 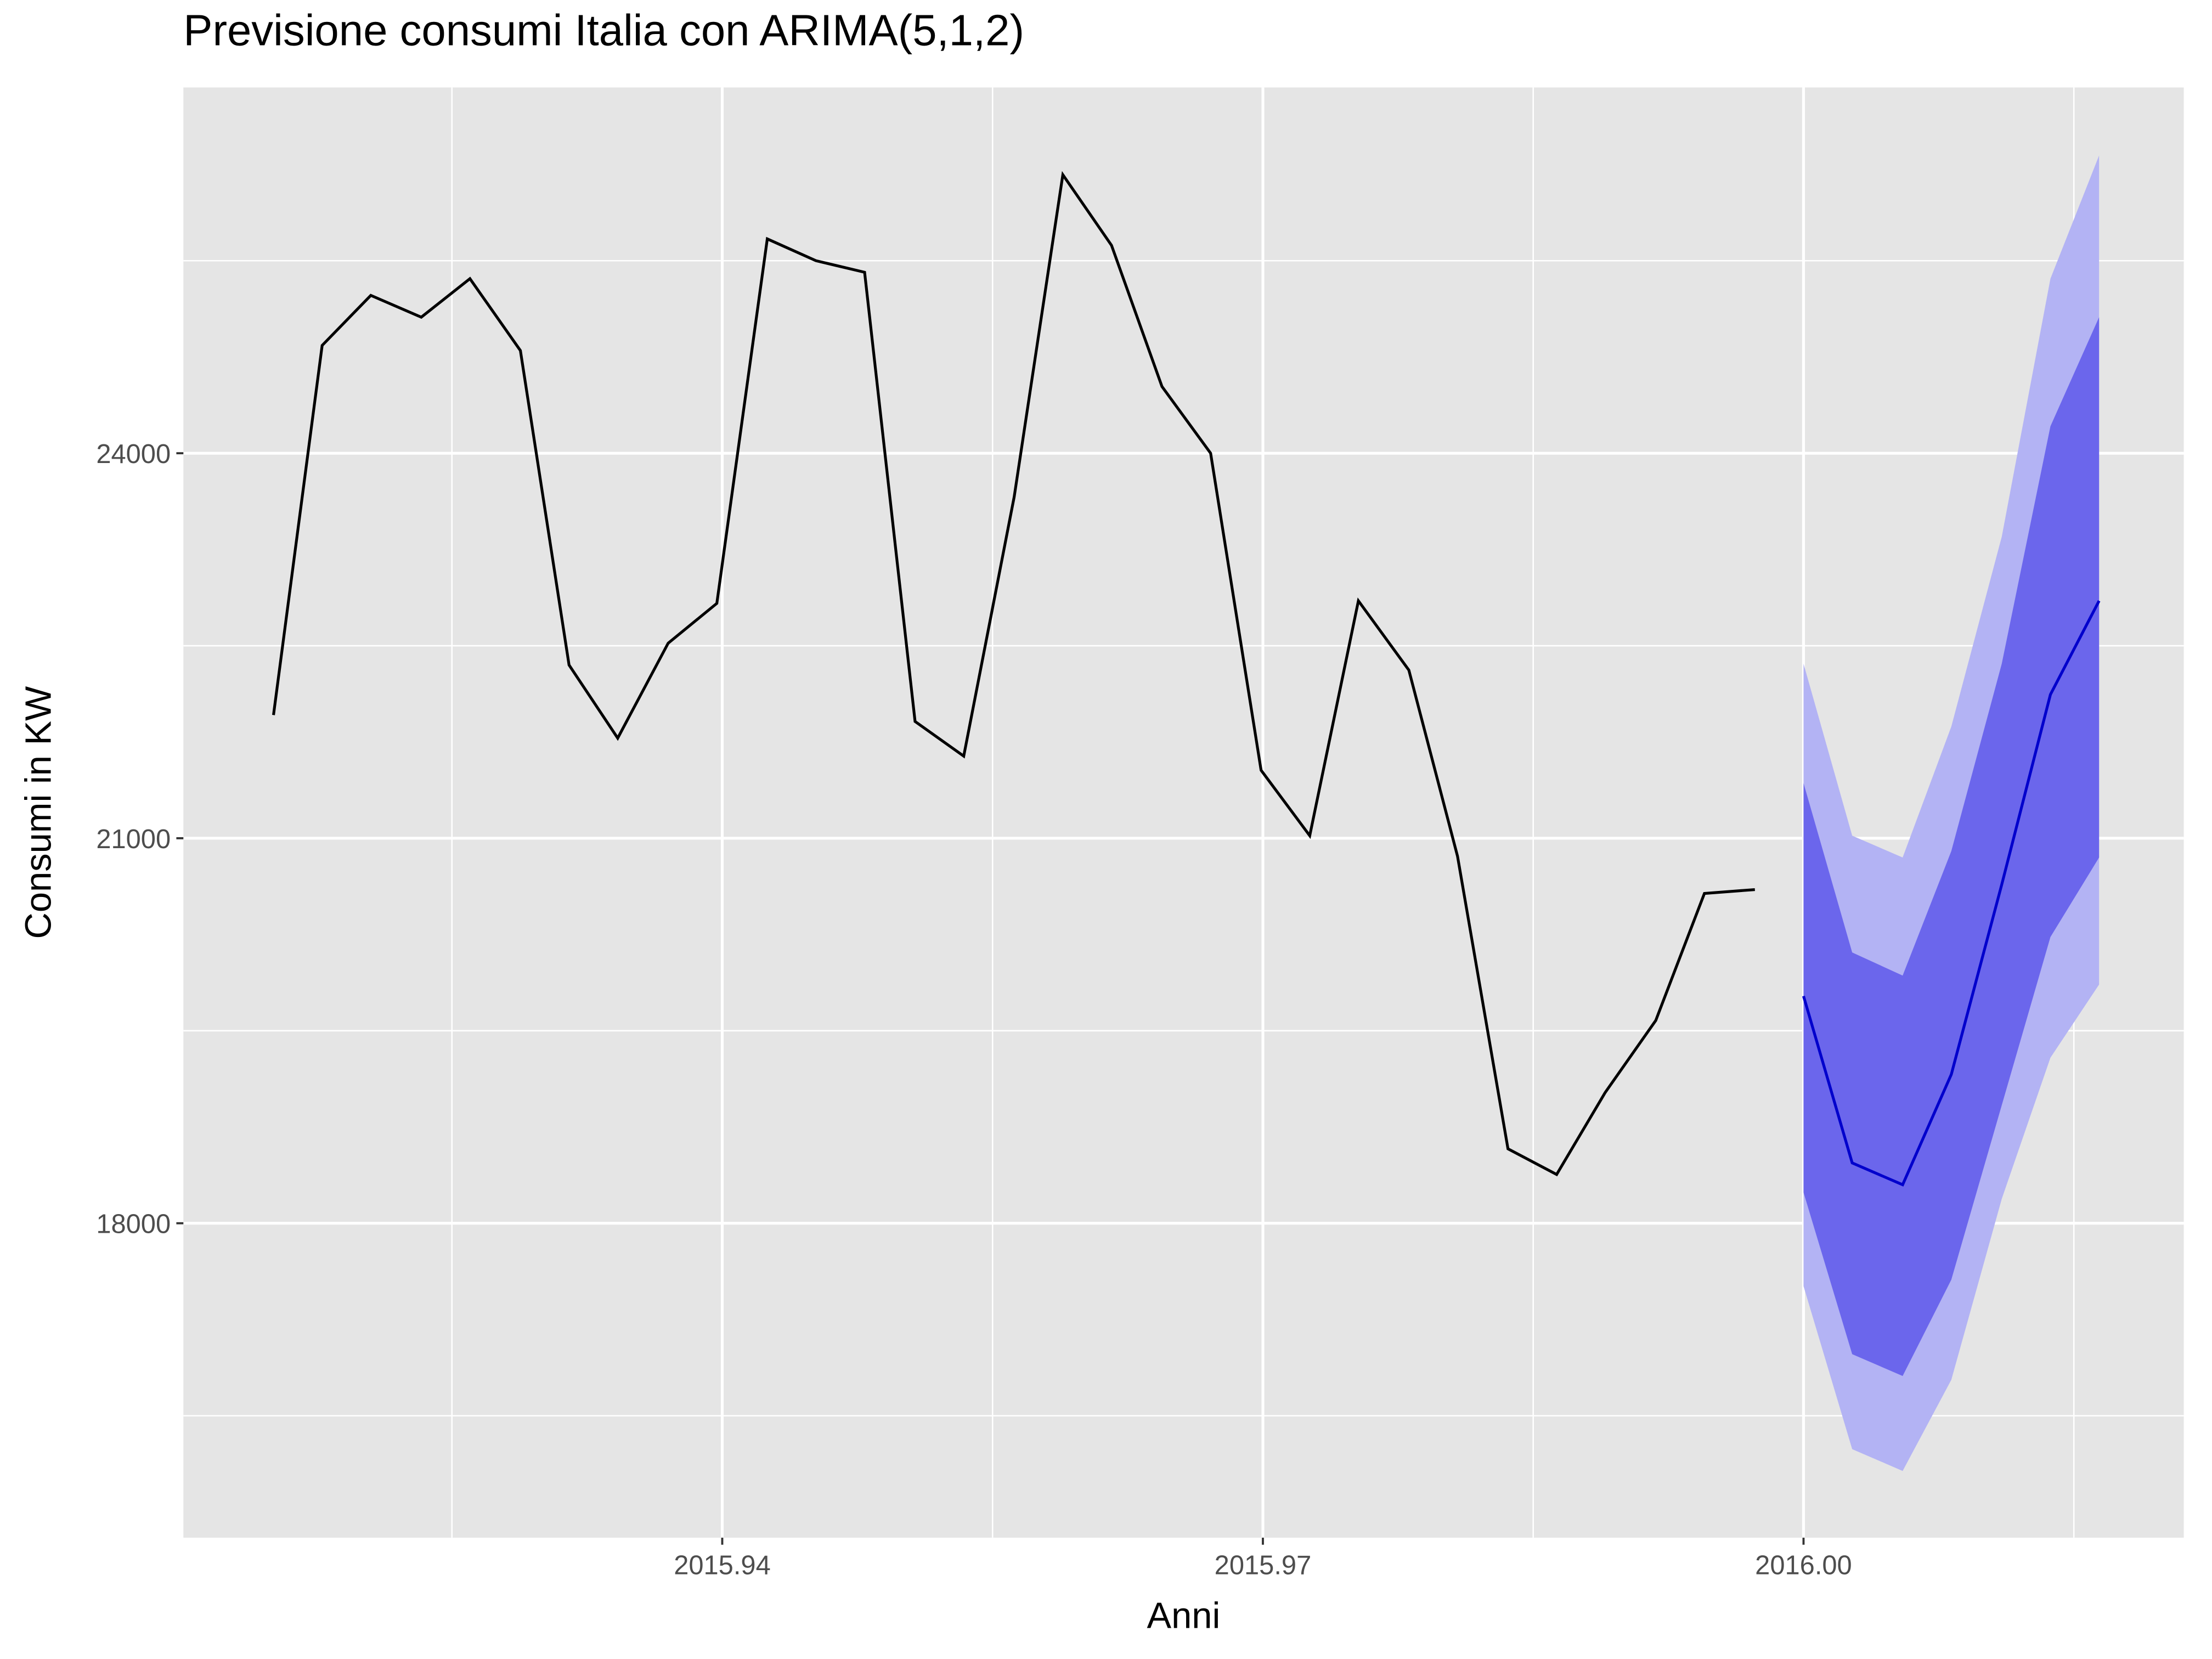 What do you see at coordinates (1263, 1566) in the screenshot?
I see `x-tick-label: 2015.97` at bounding box center [1263, 1566].